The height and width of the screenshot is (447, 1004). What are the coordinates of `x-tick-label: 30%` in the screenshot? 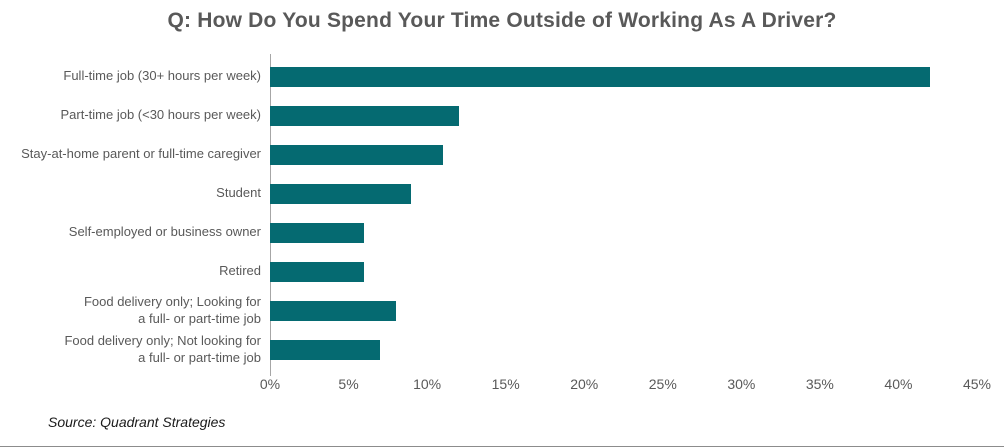 It's located at (741, 384).